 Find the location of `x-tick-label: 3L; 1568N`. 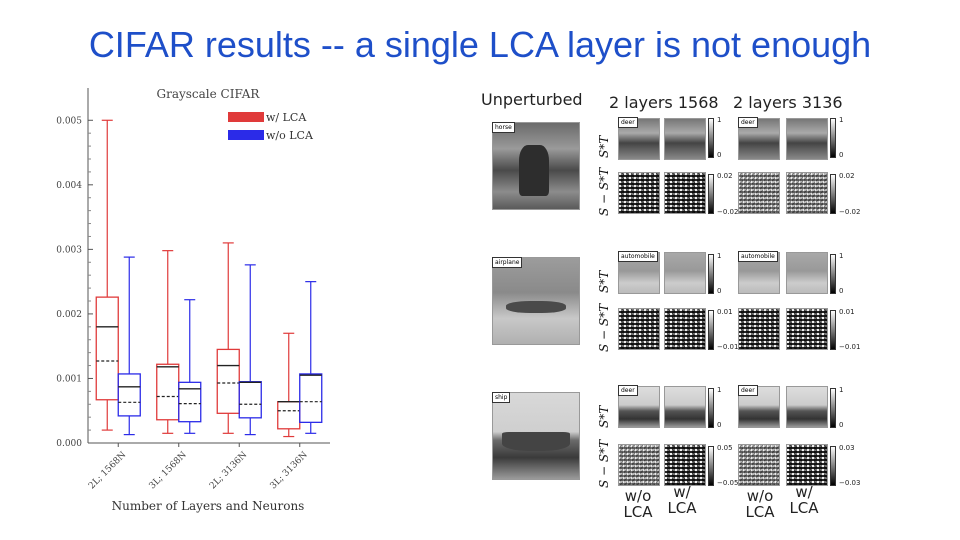

x-tick-label: 3L; 1568N is located at coordinates (168, 470).